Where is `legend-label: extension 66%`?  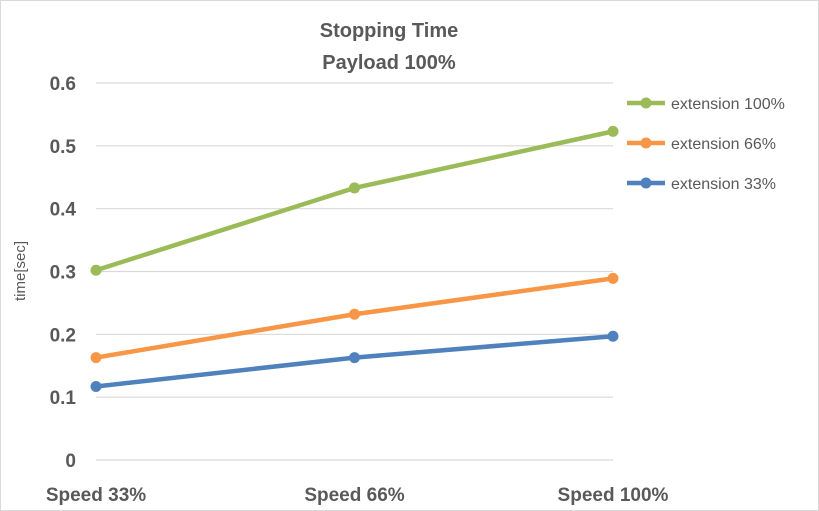
legend-label: extension 66% is located at coordinates (723, 144).